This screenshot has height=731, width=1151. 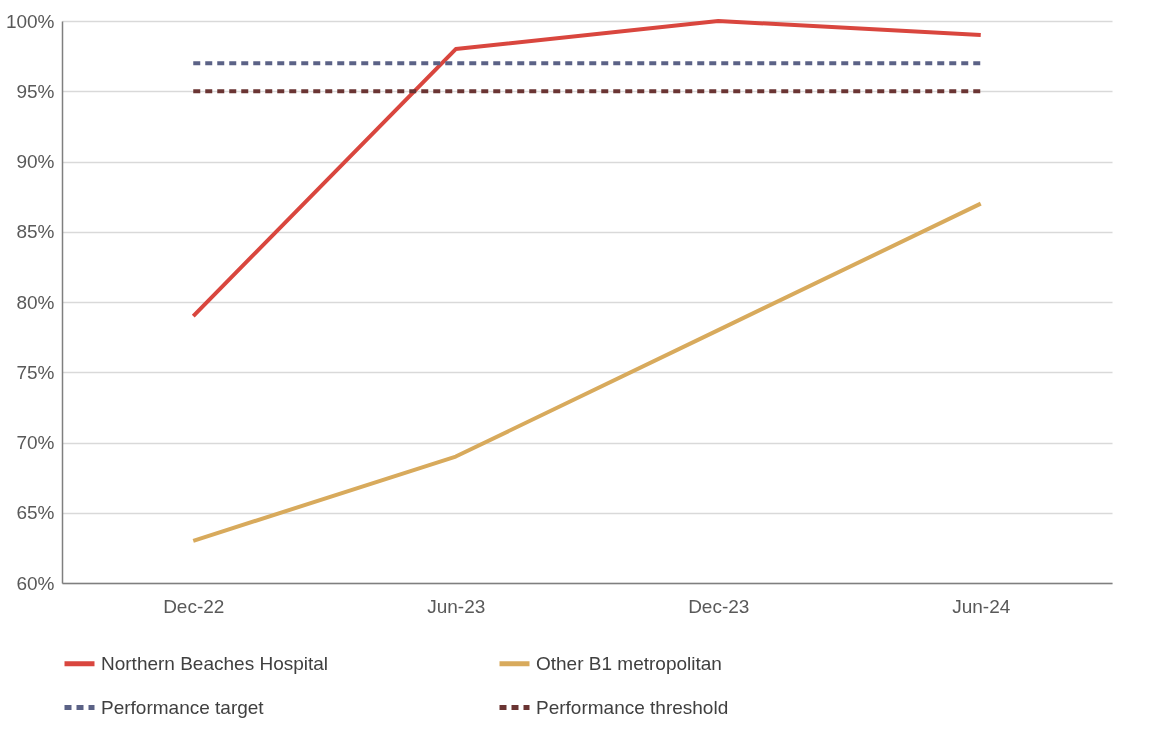 I want to click on x-tick-label: Jun-23, so click(x=456, y=606).